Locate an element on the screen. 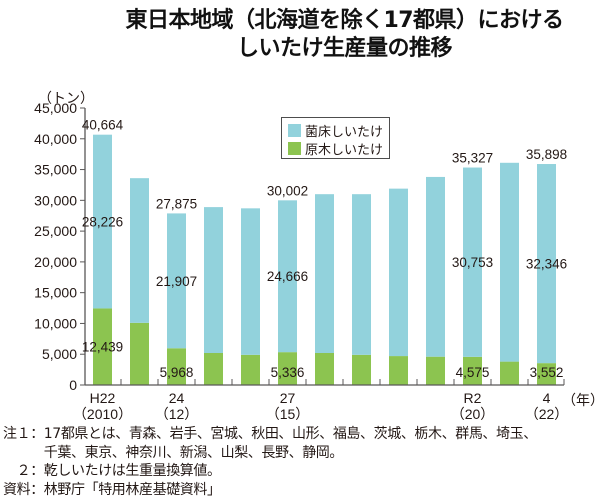  x-axis-unit-label: （年） is located at coordinates (583, 400).